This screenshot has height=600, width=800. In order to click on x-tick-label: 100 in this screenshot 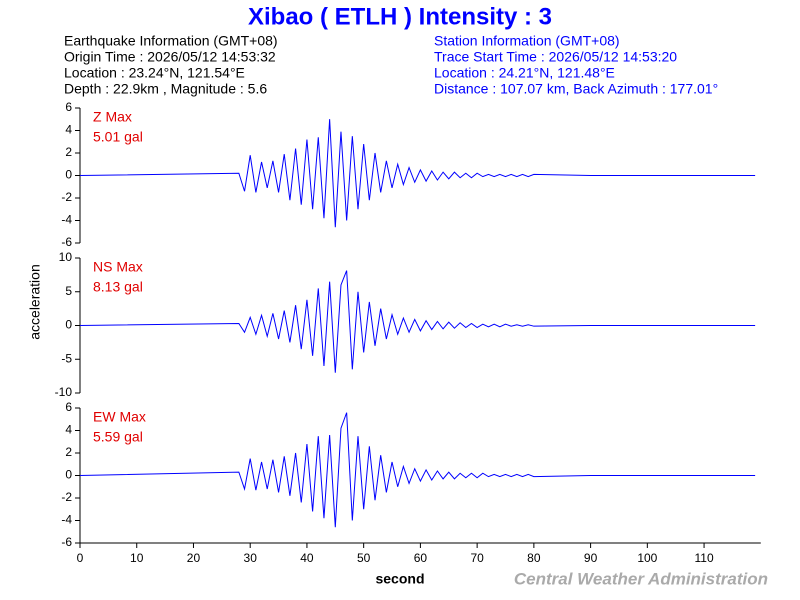, I will do `click(647, 558)`.